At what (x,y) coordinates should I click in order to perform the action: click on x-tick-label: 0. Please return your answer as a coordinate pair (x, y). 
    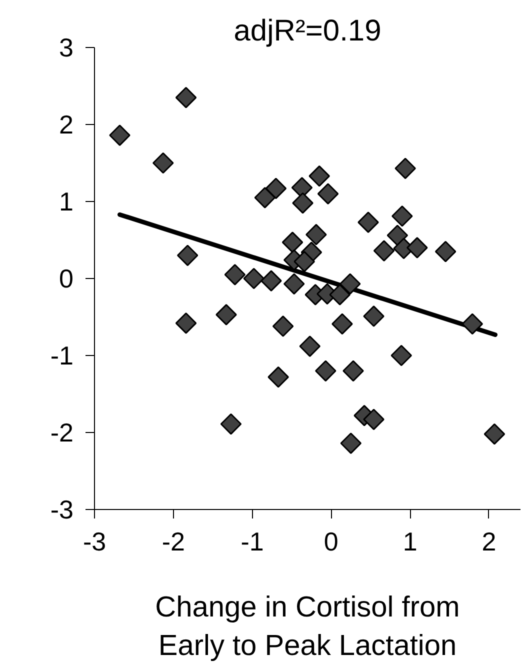
    Looking at the image, I should click on (331, 541).